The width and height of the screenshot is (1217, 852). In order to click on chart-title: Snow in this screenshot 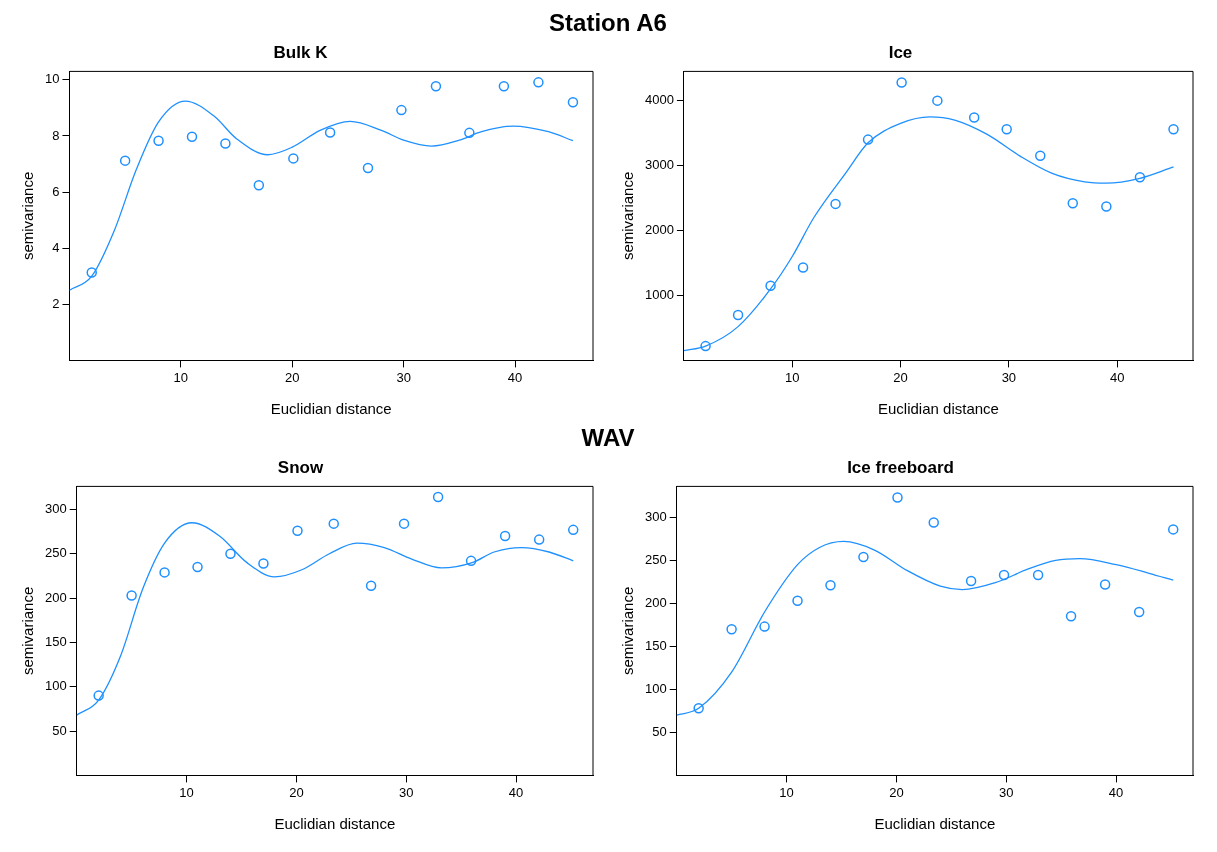, I will do `click(300, 467)`.